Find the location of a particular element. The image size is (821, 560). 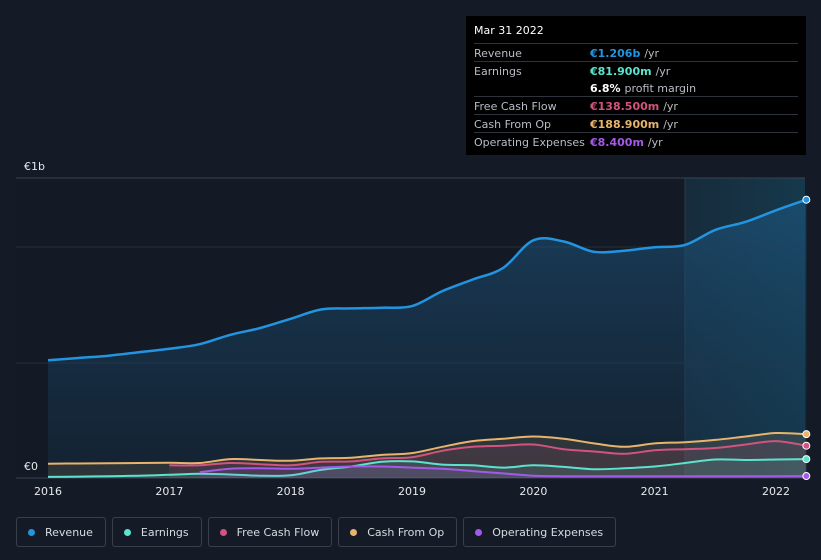

legend-item-free-cash-flow: Free Cash Flow is located at coordinates (270, 532).